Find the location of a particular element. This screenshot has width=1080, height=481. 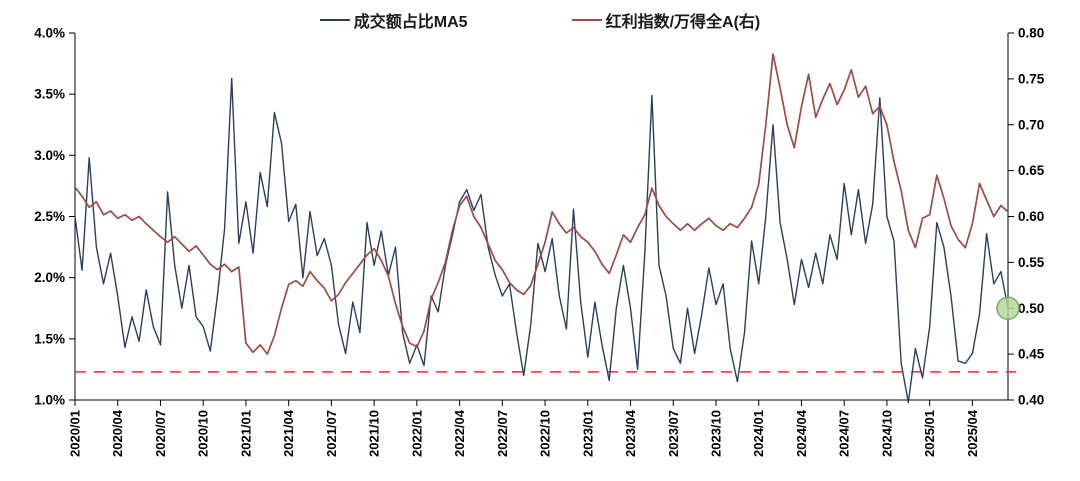

left-axis-tick-label: 2.5% is located at coordinates (49, 216).